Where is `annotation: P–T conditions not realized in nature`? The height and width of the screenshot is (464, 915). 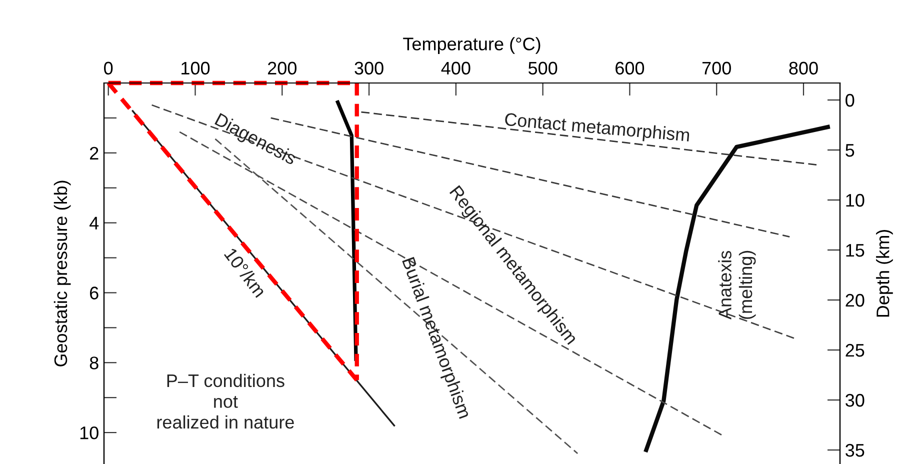 annotation: P–T conditions not realized in nature is located at coordinates (225, 401).